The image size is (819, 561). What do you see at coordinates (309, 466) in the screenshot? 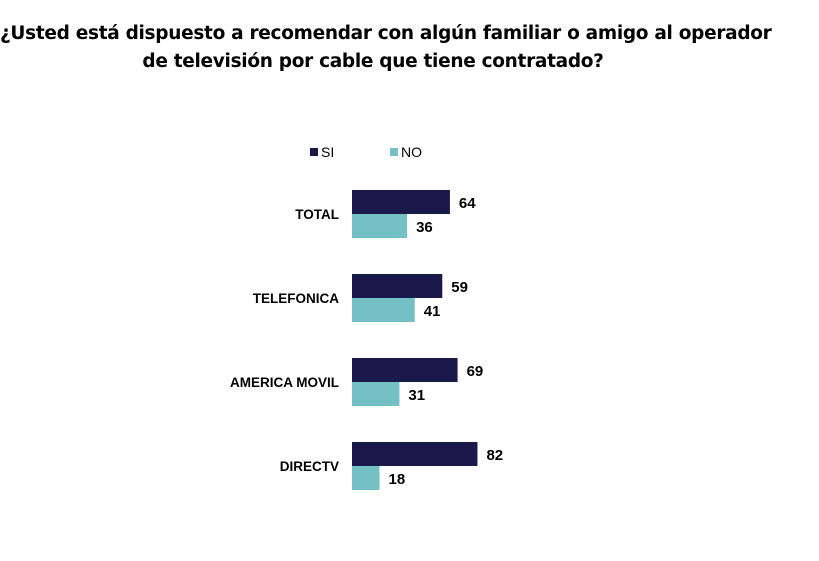
I see `category-label-directv: DIRECTV` at bounding box center [309, 466].